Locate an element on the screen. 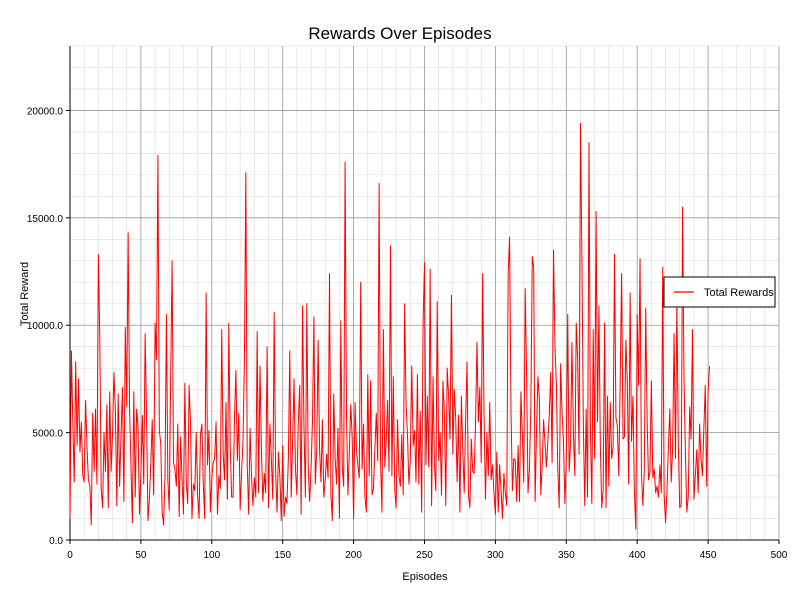  x-tick-label: 0 is located at coordinates (70, 555).